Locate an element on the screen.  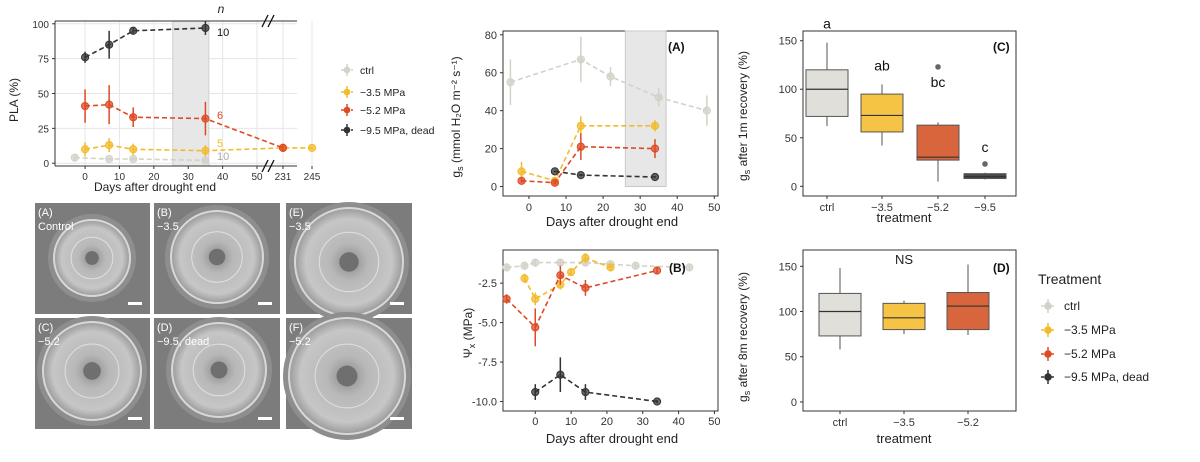
gs-x-tick-label: 40 is located at coordinates (677, 208).